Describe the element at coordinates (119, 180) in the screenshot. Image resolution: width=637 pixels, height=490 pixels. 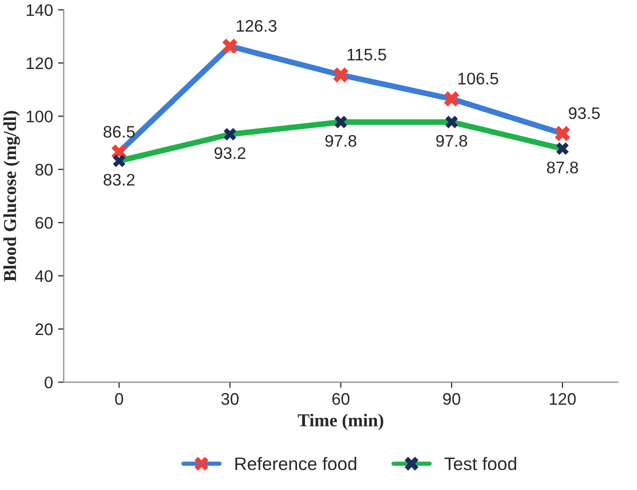
I see `data-label: 83.2` at that location.